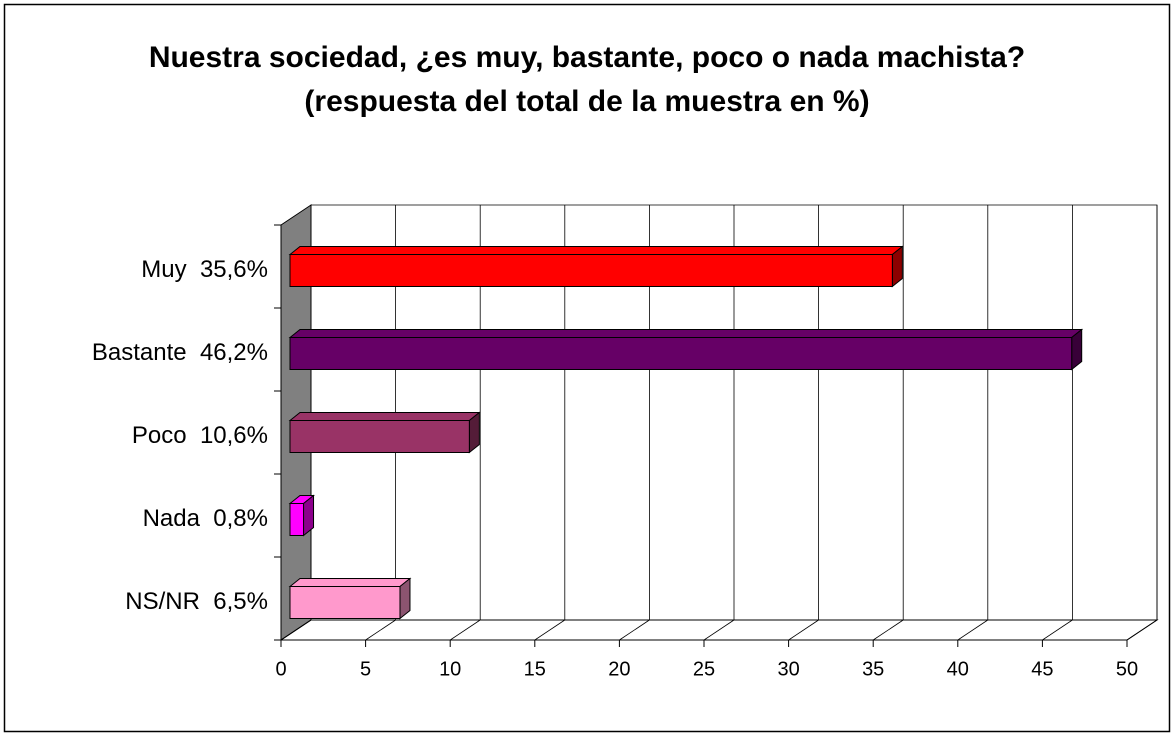  I want to click on y-tick-label: Poco 10,6%, so click(200, 435).